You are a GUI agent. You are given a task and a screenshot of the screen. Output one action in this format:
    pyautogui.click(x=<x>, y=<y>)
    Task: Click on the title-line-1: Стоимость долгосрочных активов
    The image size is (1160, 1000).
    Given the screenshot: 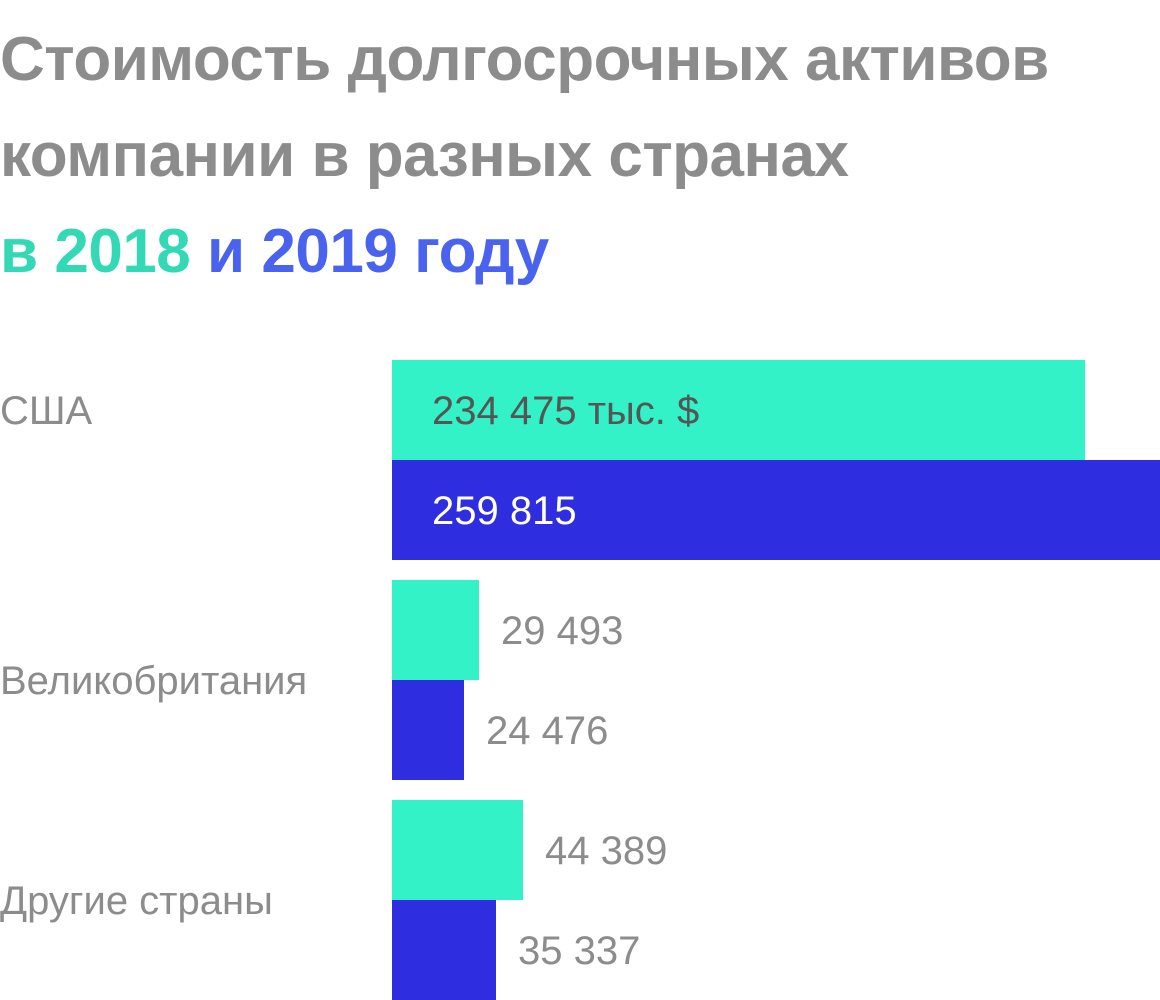 What is the action you would take?
    pyautogui.click(x=524, y=59)
    